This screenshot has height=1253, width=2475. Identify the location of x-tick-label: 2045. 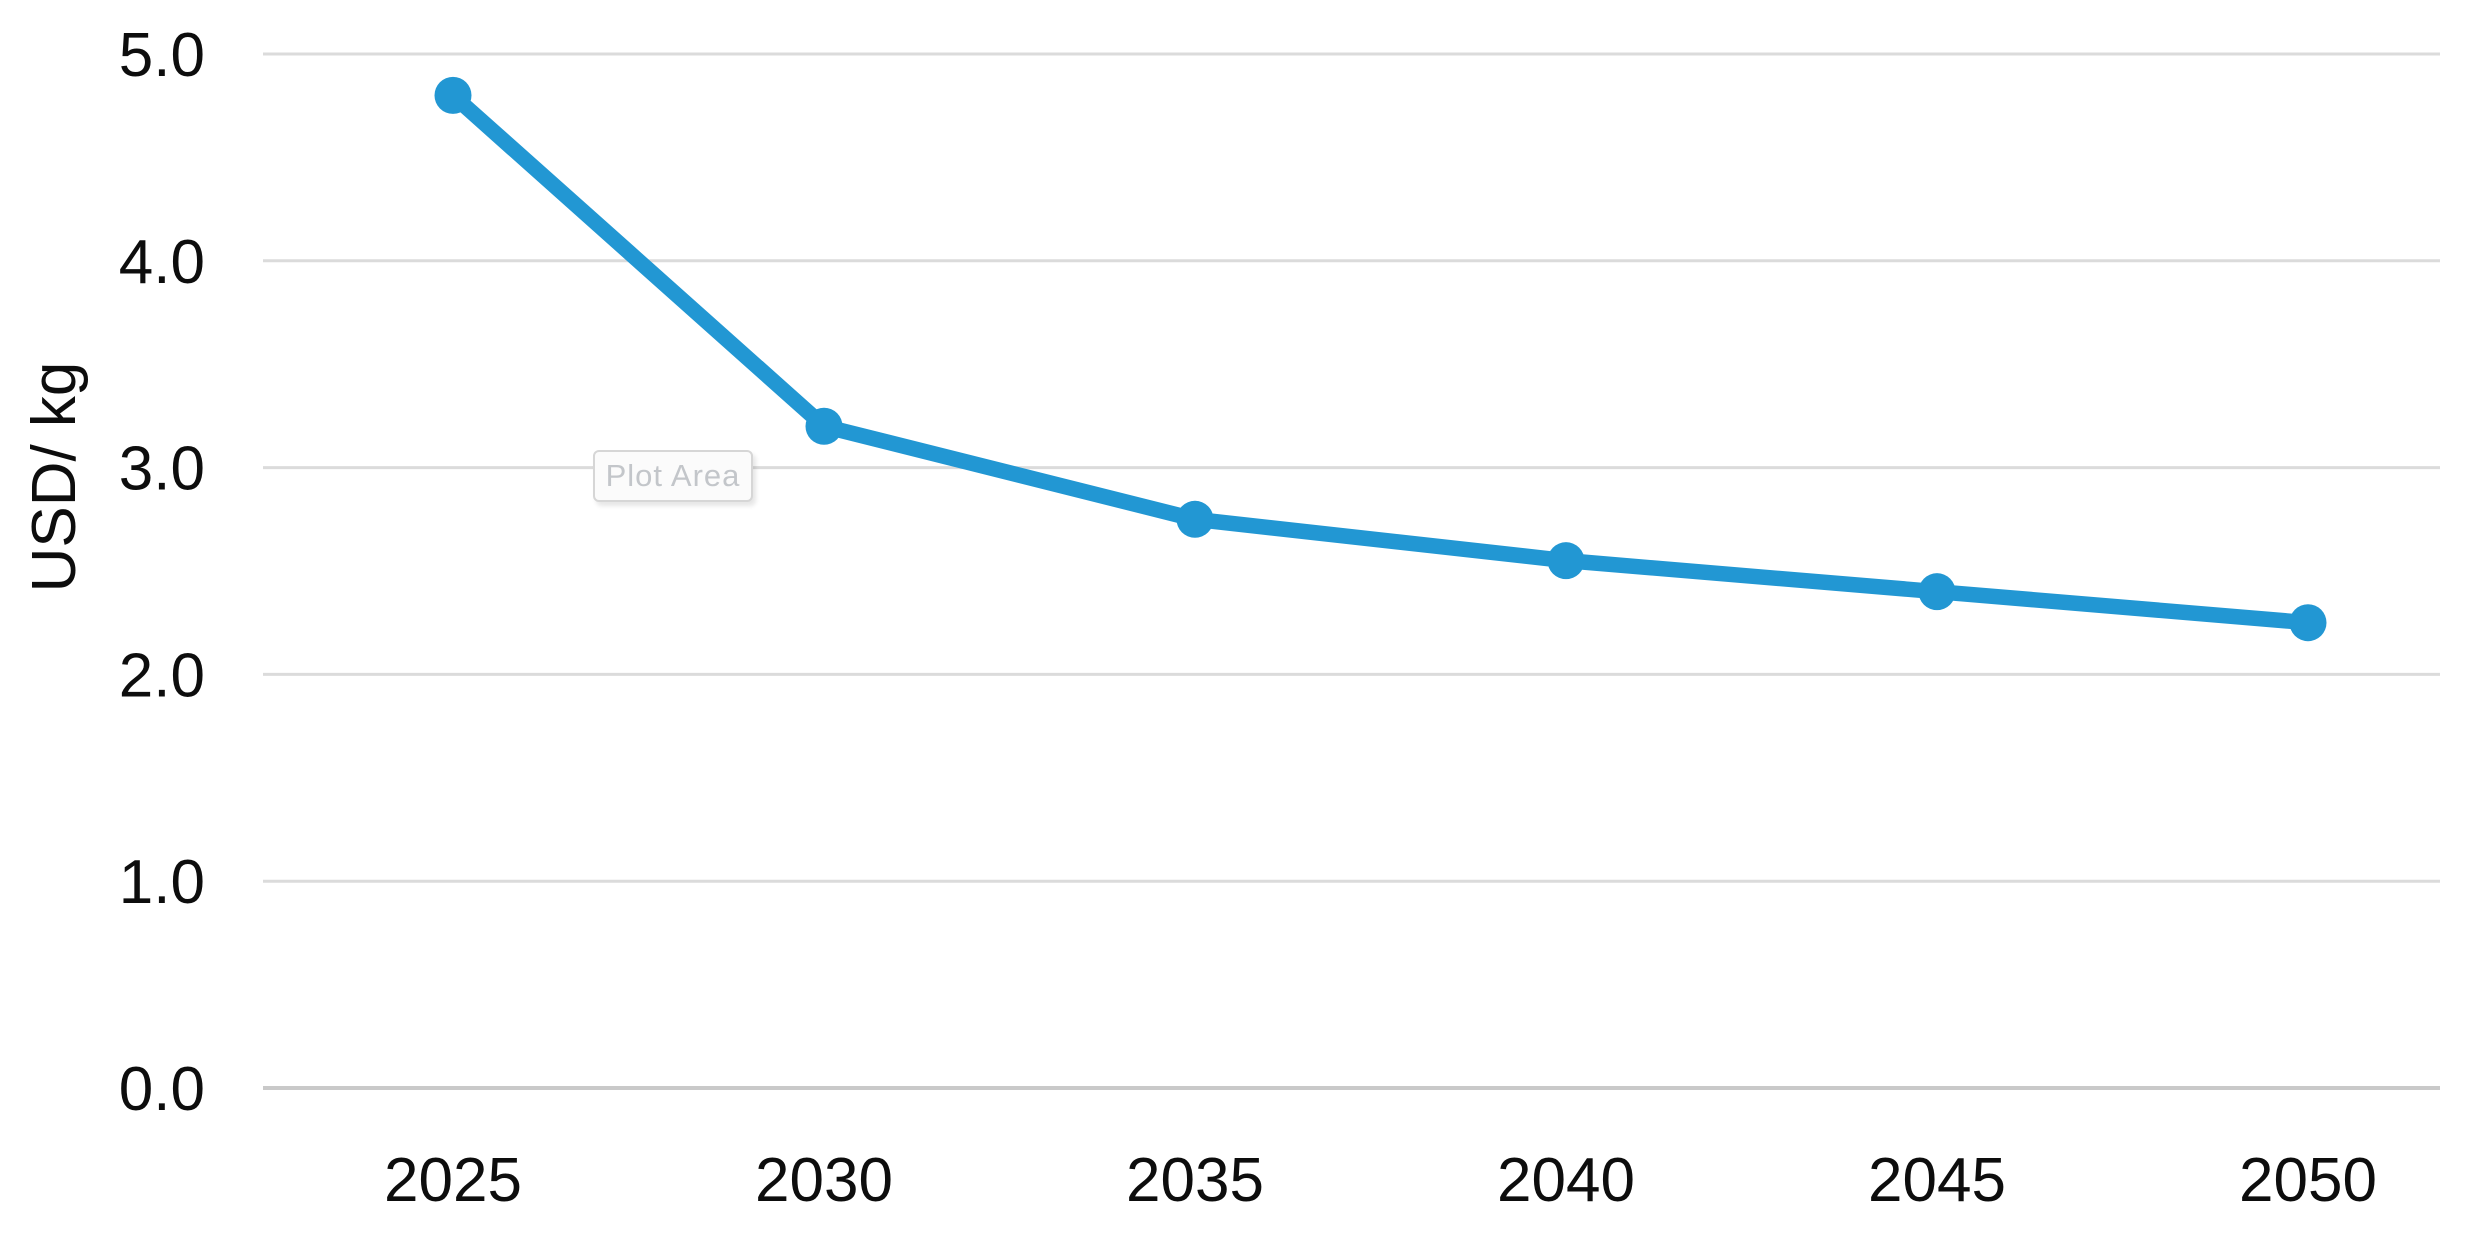
(1937, 1180).